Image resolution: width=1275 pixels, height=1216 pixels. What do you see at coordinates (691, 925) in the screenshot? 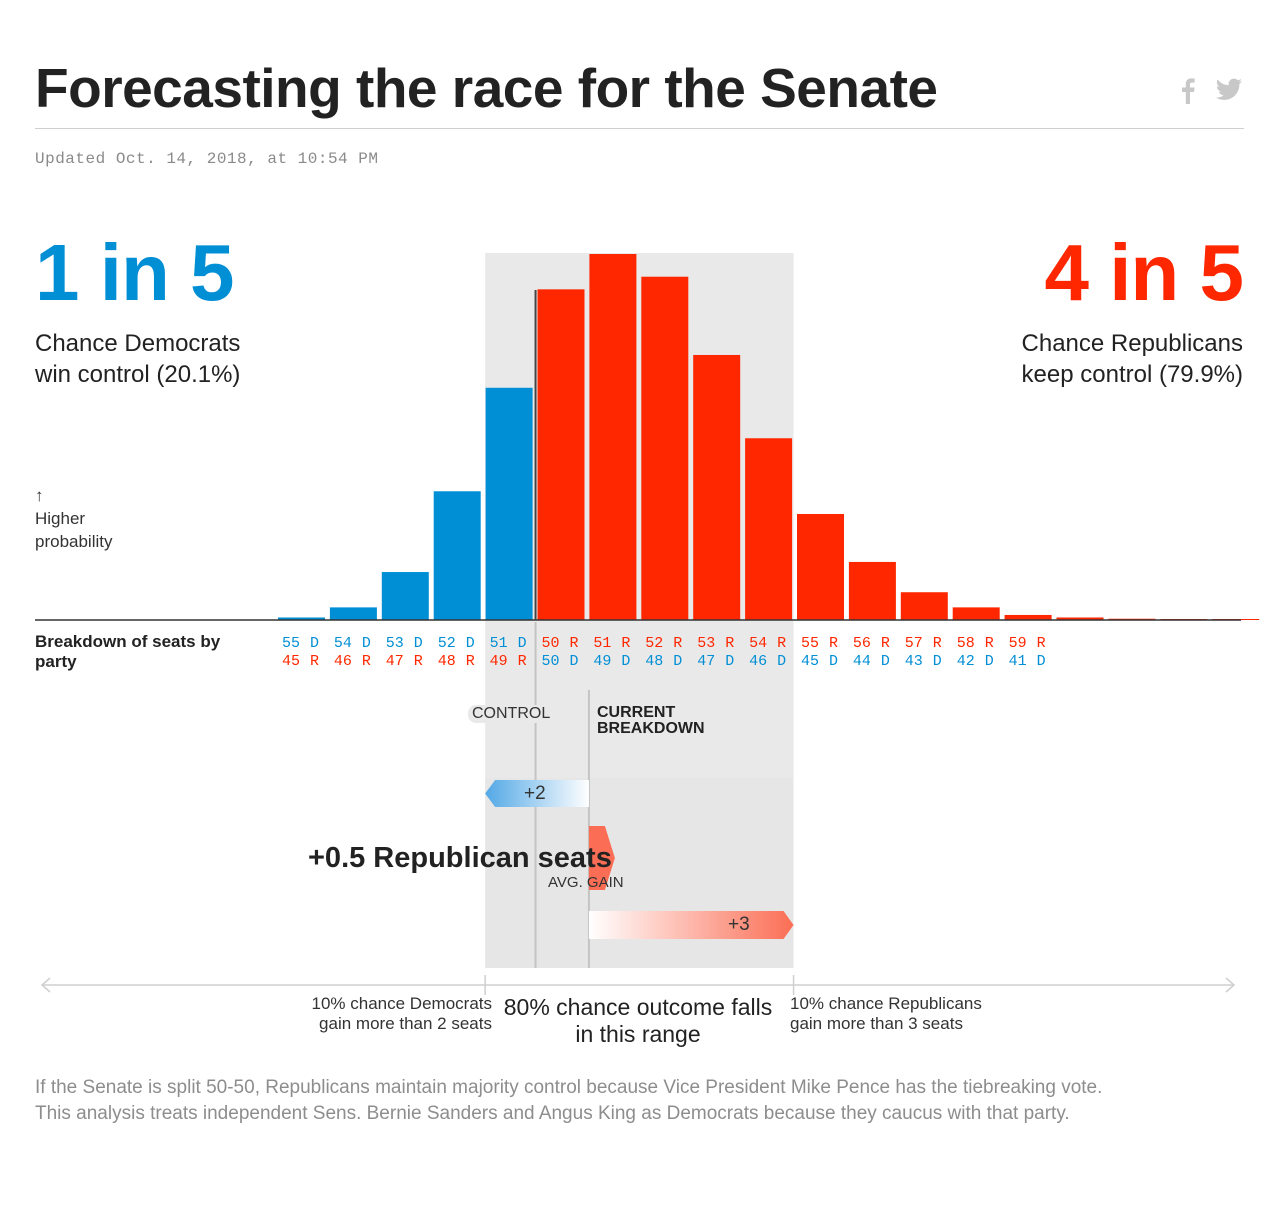
I see `rep-range-arrow` at bounding box center [691, 925].